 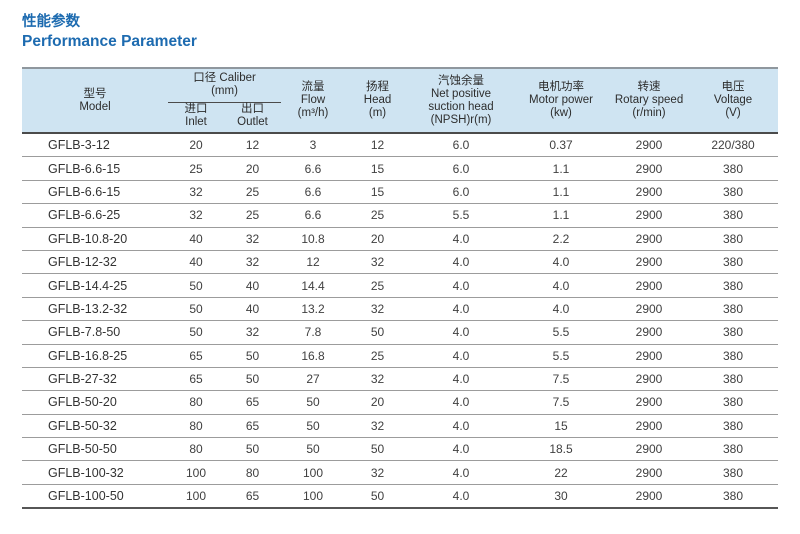 What do you see at coordinates (733, 145) in the screenshot?
I see `value-cell: 220/380` at bounding box center [733, 145].